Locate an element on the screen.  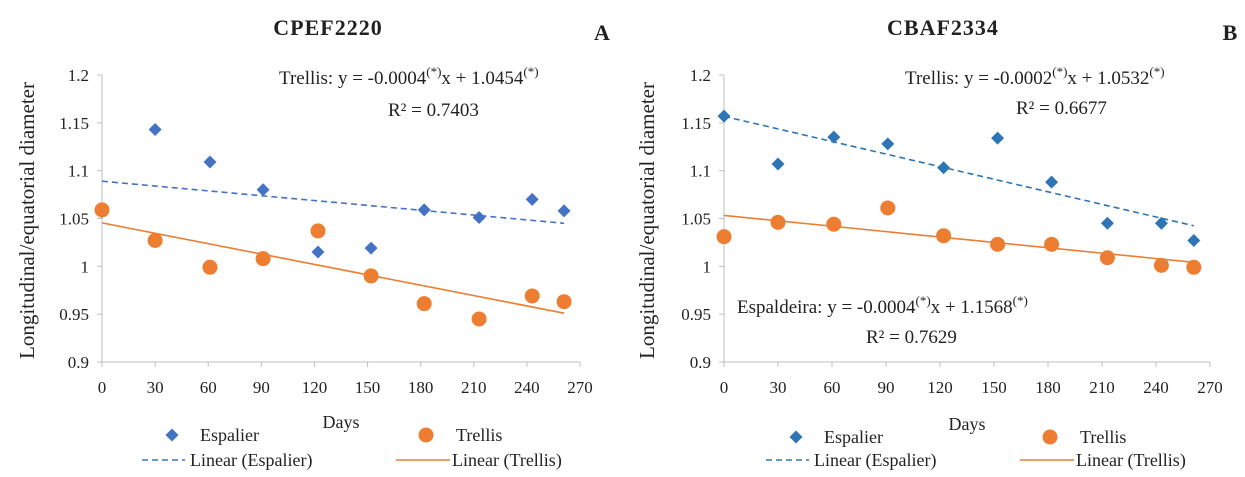
equation-text: x + 1.0454 is located at coordinates (482, 78).